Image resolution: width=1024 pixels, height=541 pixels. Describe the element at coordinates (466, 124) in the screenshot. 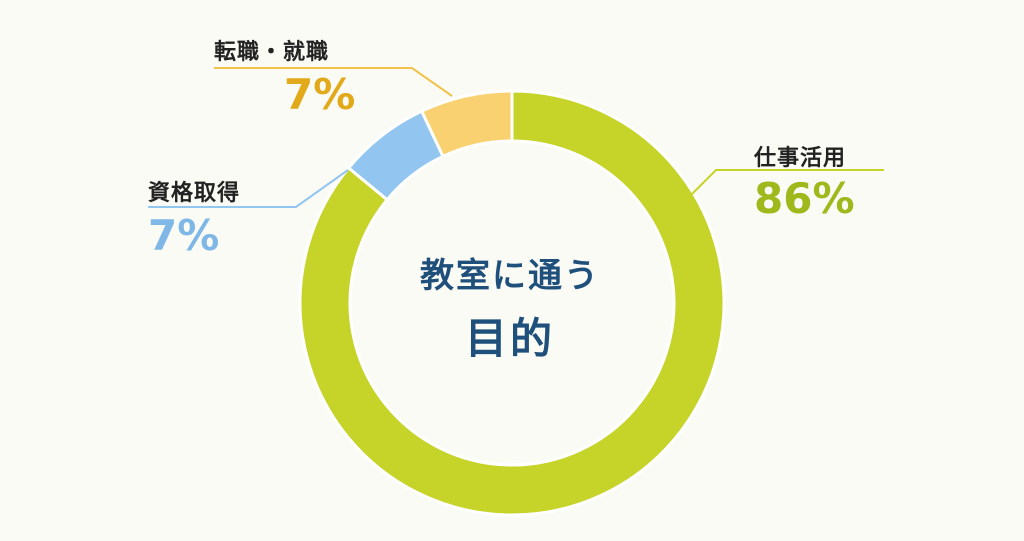

I see `donut-slice-job` at that location.